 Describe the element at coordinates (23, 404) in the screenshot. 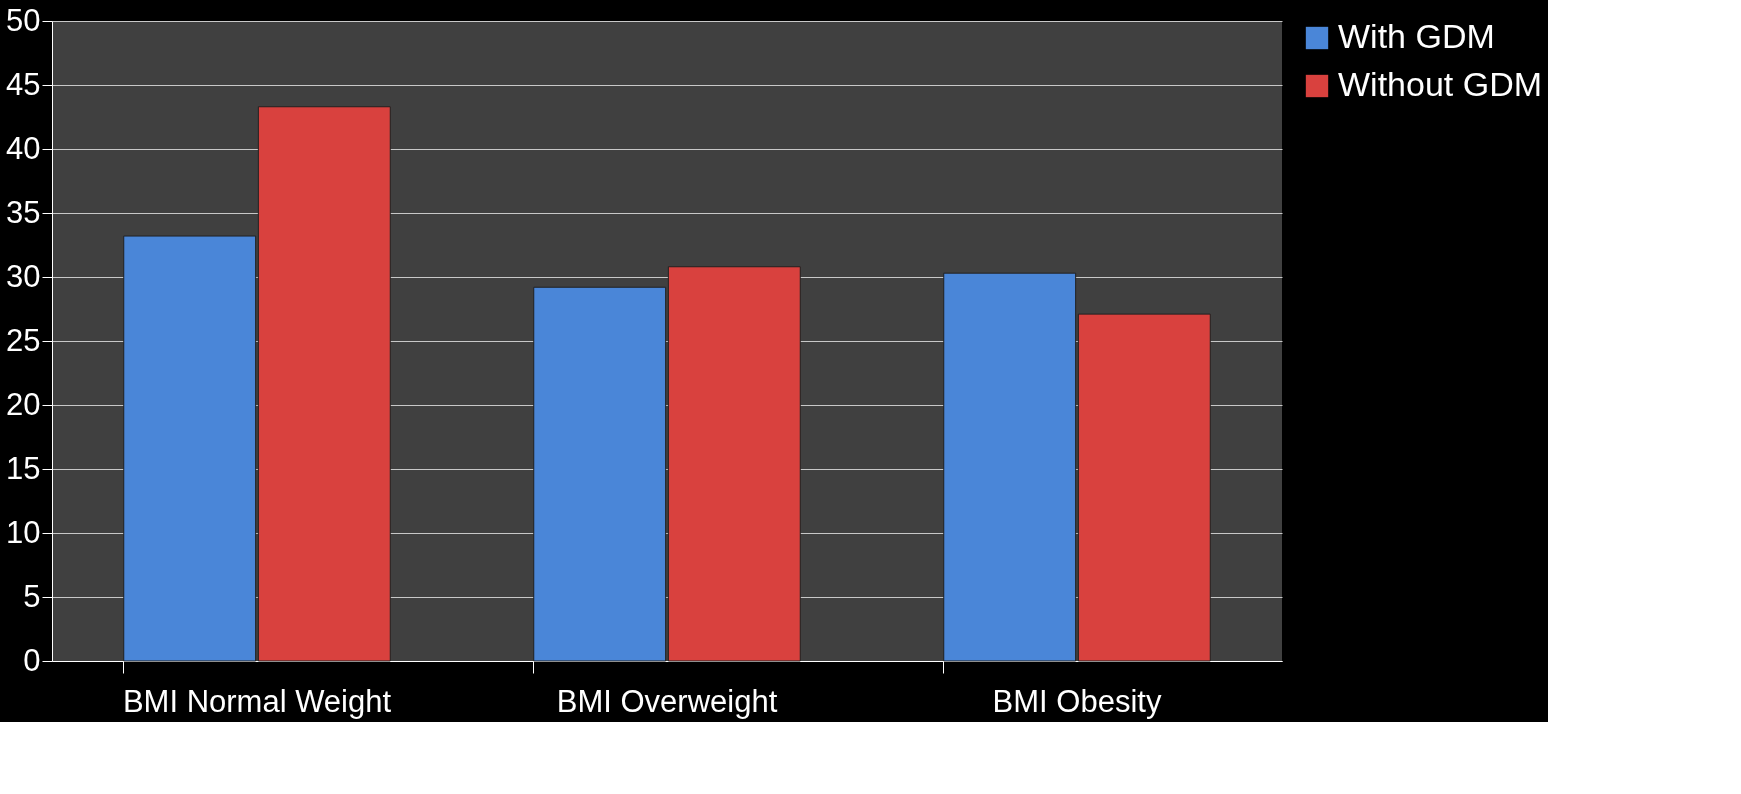

I see `y-tick-label: 20` at that location.